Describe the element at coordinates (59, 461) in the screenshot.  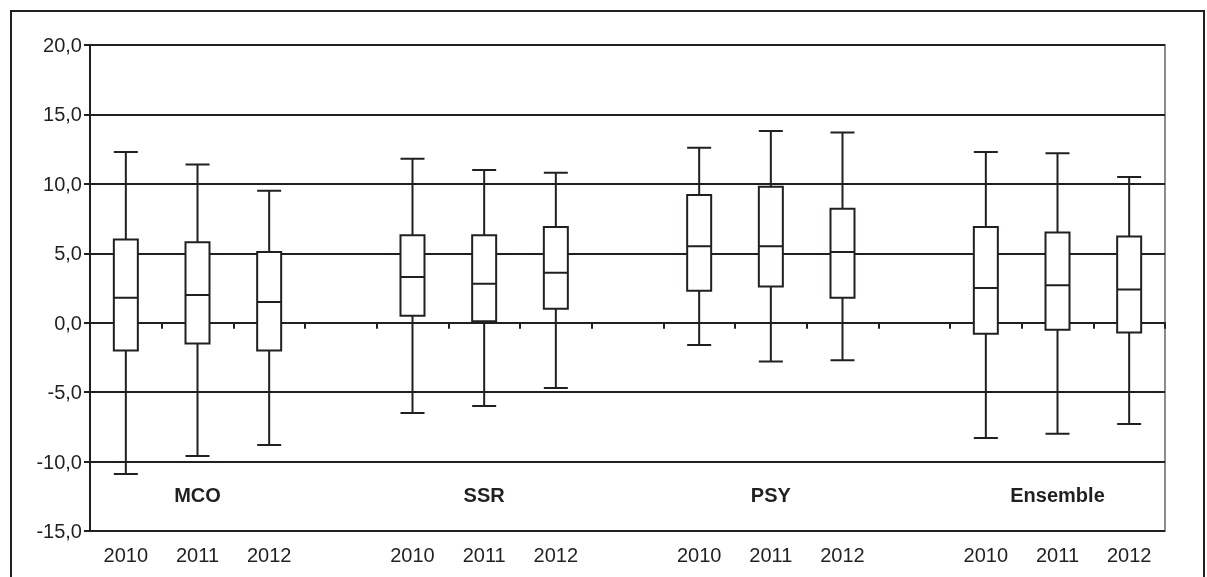
I see `y-tick-label: -10,0` at that location.